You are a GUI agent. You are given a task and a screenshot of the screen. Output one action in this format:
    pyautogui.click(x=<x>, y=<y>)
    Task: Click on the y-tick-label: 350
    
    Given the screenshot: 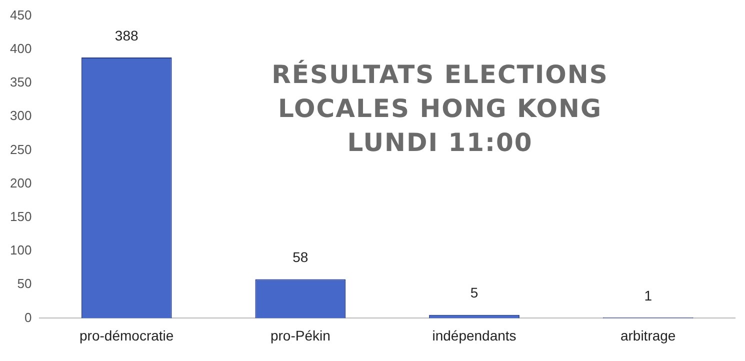 What is the action you would take?
    pyautogui.click(x=21, y=82)
    